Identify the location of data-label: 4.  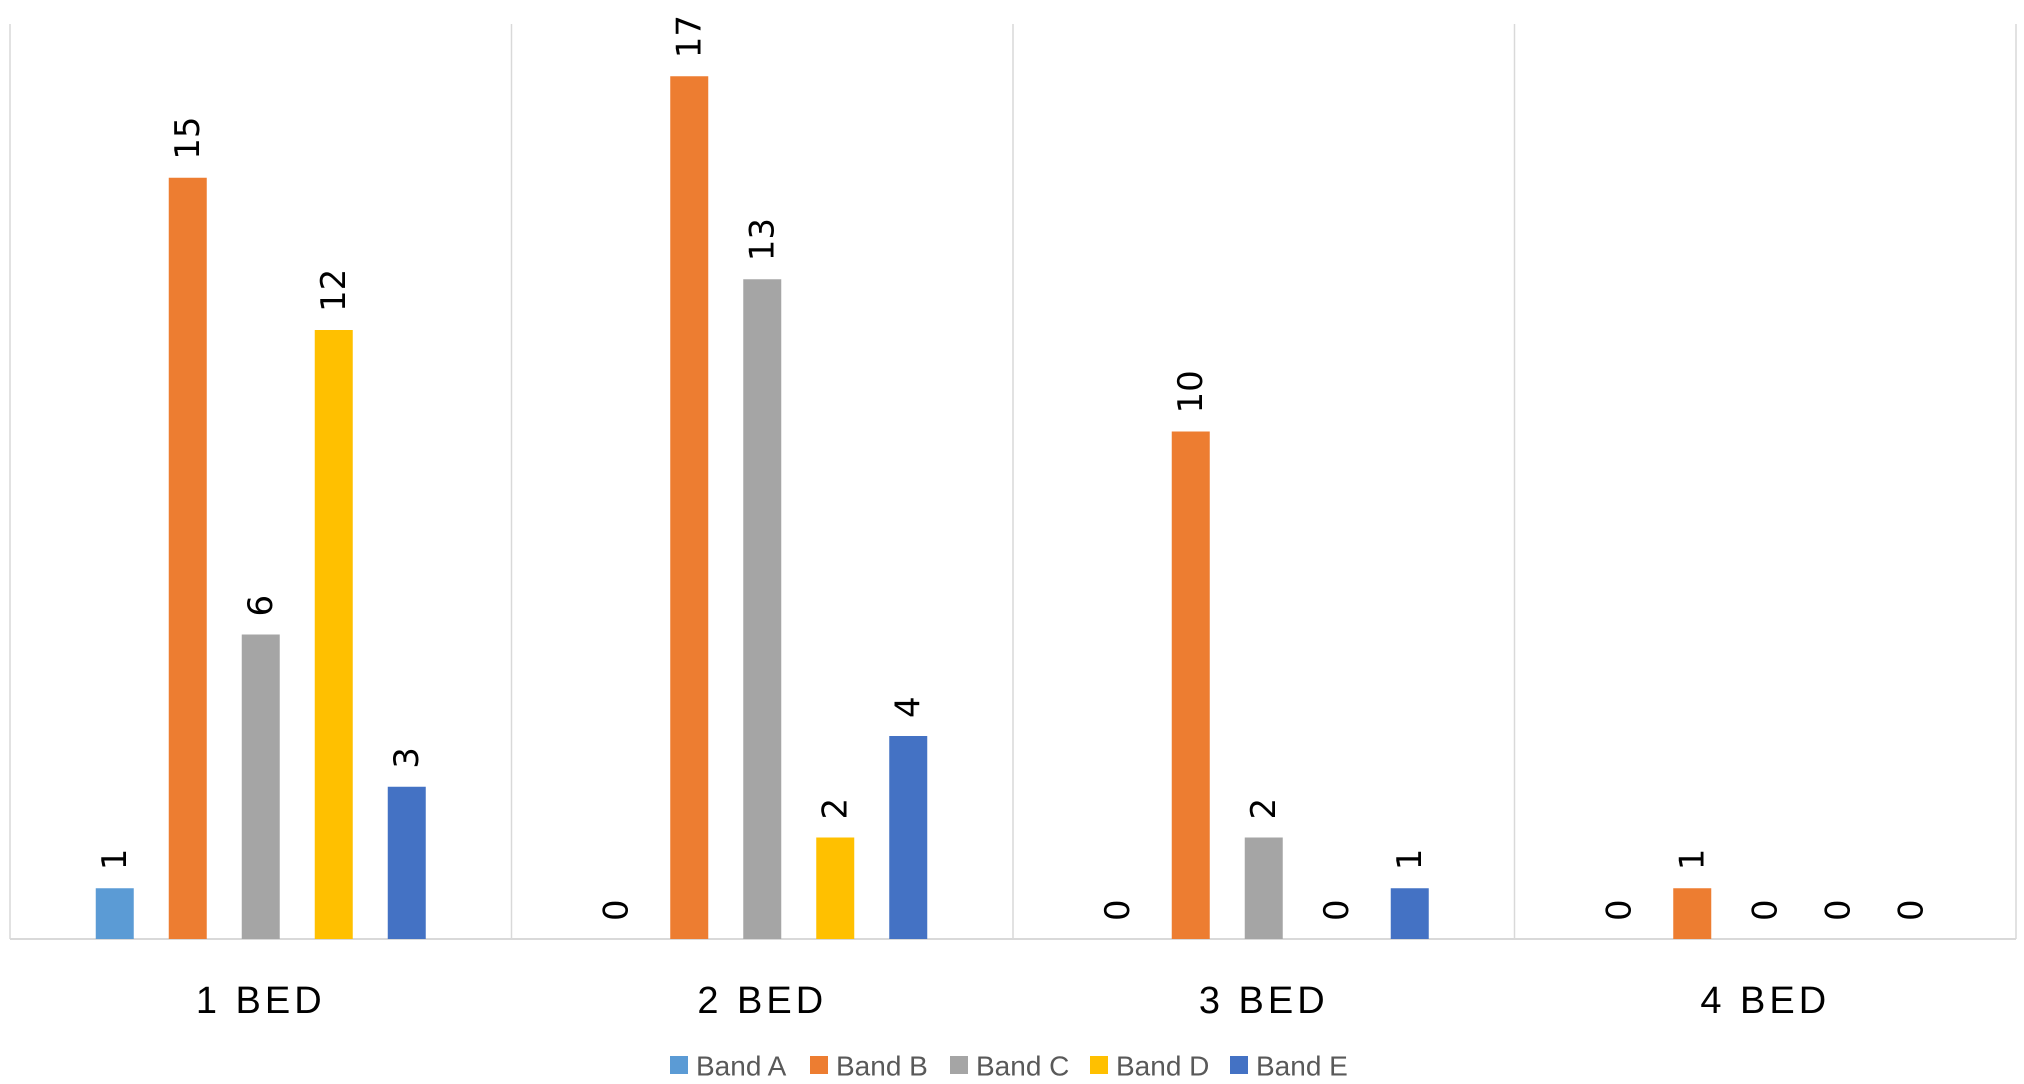
(908, 707).